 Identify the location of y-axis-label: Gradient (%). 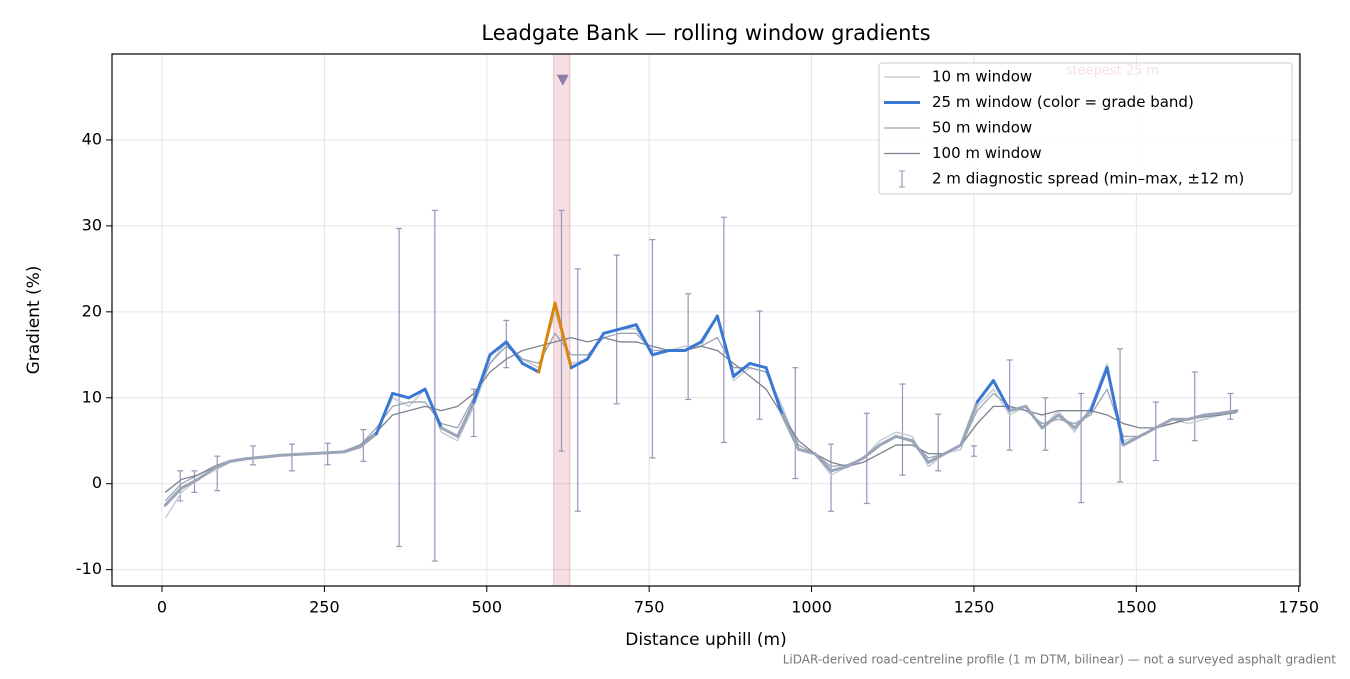
(34, 320).